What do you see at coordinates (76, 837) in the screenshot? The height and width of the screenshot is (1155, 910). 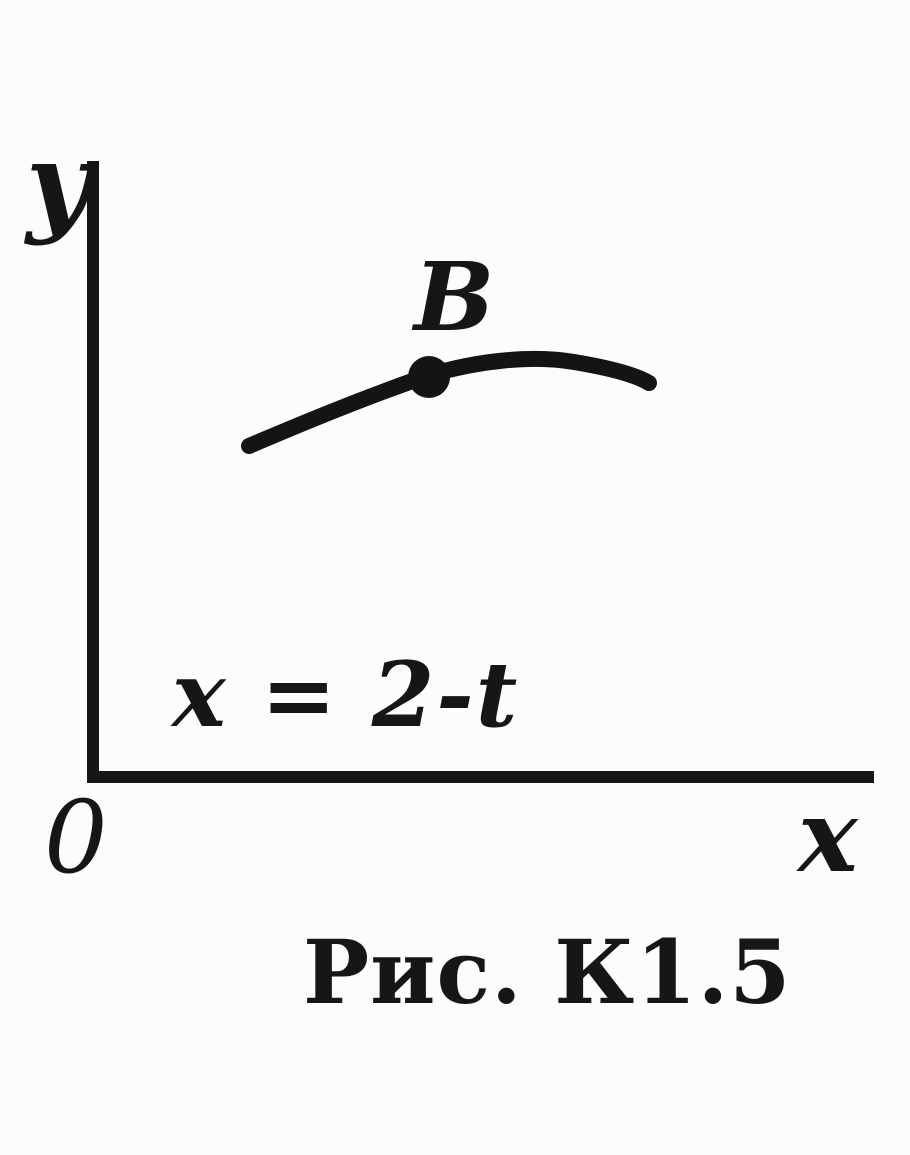 I see `origin-label: 0` at bounding box center [76, 837].